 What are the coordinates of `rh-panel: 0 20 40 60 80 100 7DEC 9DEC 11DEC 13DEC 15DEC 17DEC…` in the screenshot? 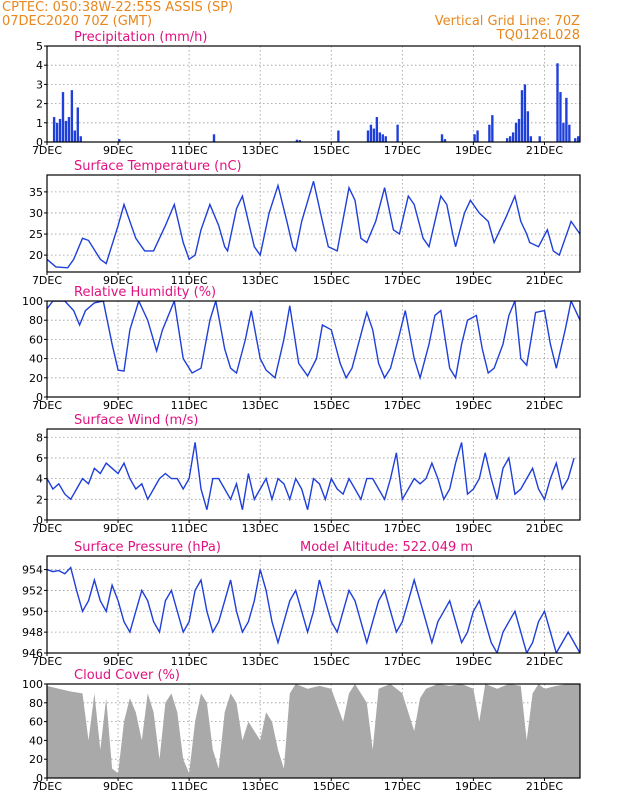 It's located at (301, 348).